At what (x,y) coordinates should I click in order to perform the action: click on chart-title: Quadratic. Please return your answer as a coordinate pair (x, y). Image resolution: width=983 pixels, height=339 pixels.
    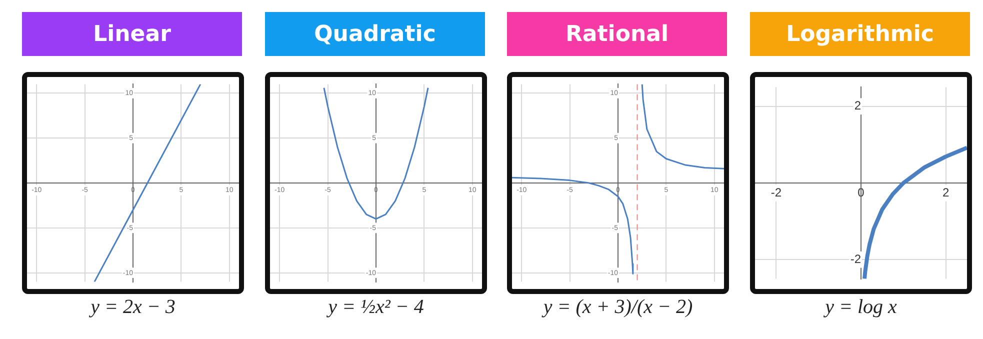
    Looking at the image, I should click on (375, 34).